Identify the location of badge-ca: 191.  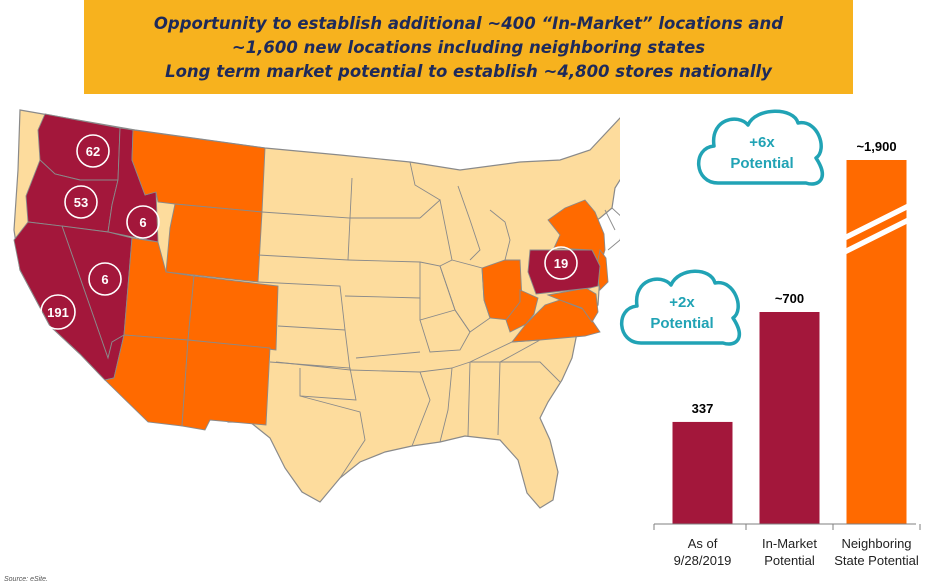
(58, 312).